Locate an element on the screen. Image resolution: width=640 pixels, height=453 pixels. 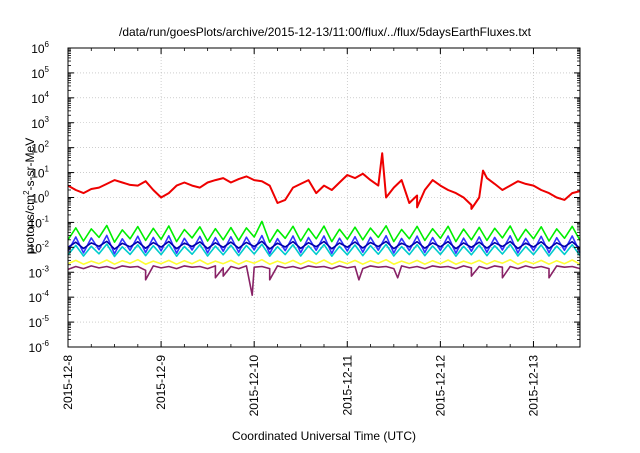
x-tick-label: 2015-12-8 is located at coordinates (68, 382).